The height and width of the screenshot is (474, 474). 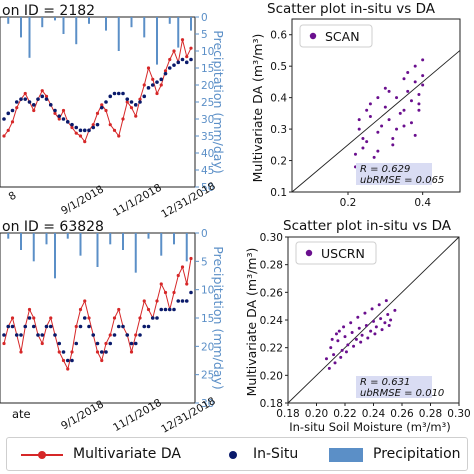 I want to click on ts2-y2-tick-label: 10, so click(x=207, y=291).